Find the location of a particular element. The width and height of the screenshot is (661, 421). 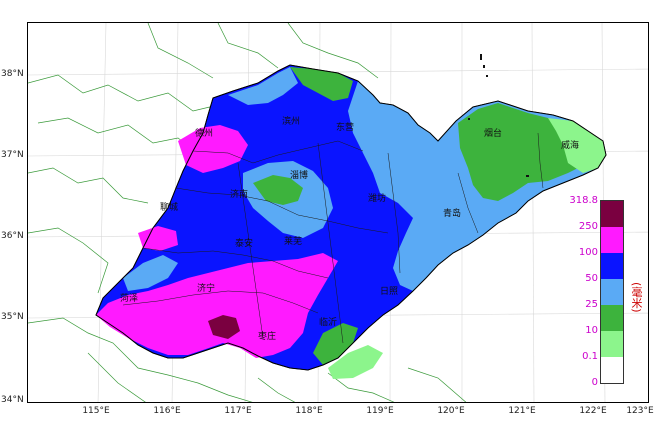

legend-color-bar is located at coordinates (612, 292).